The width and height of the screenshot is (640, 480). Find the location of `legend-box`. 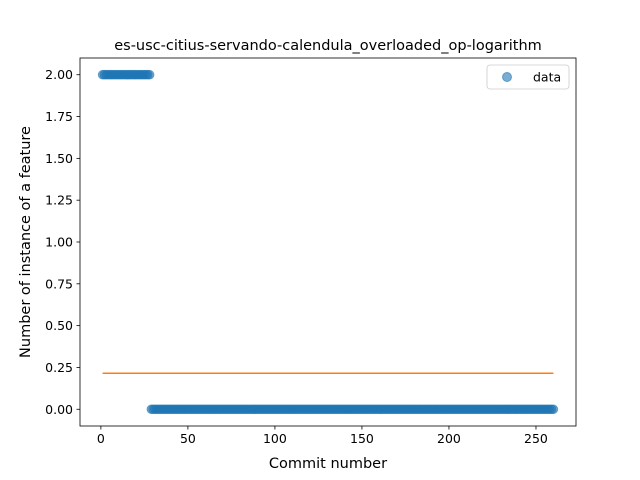

legend-box is located at coordinates (528, 77).